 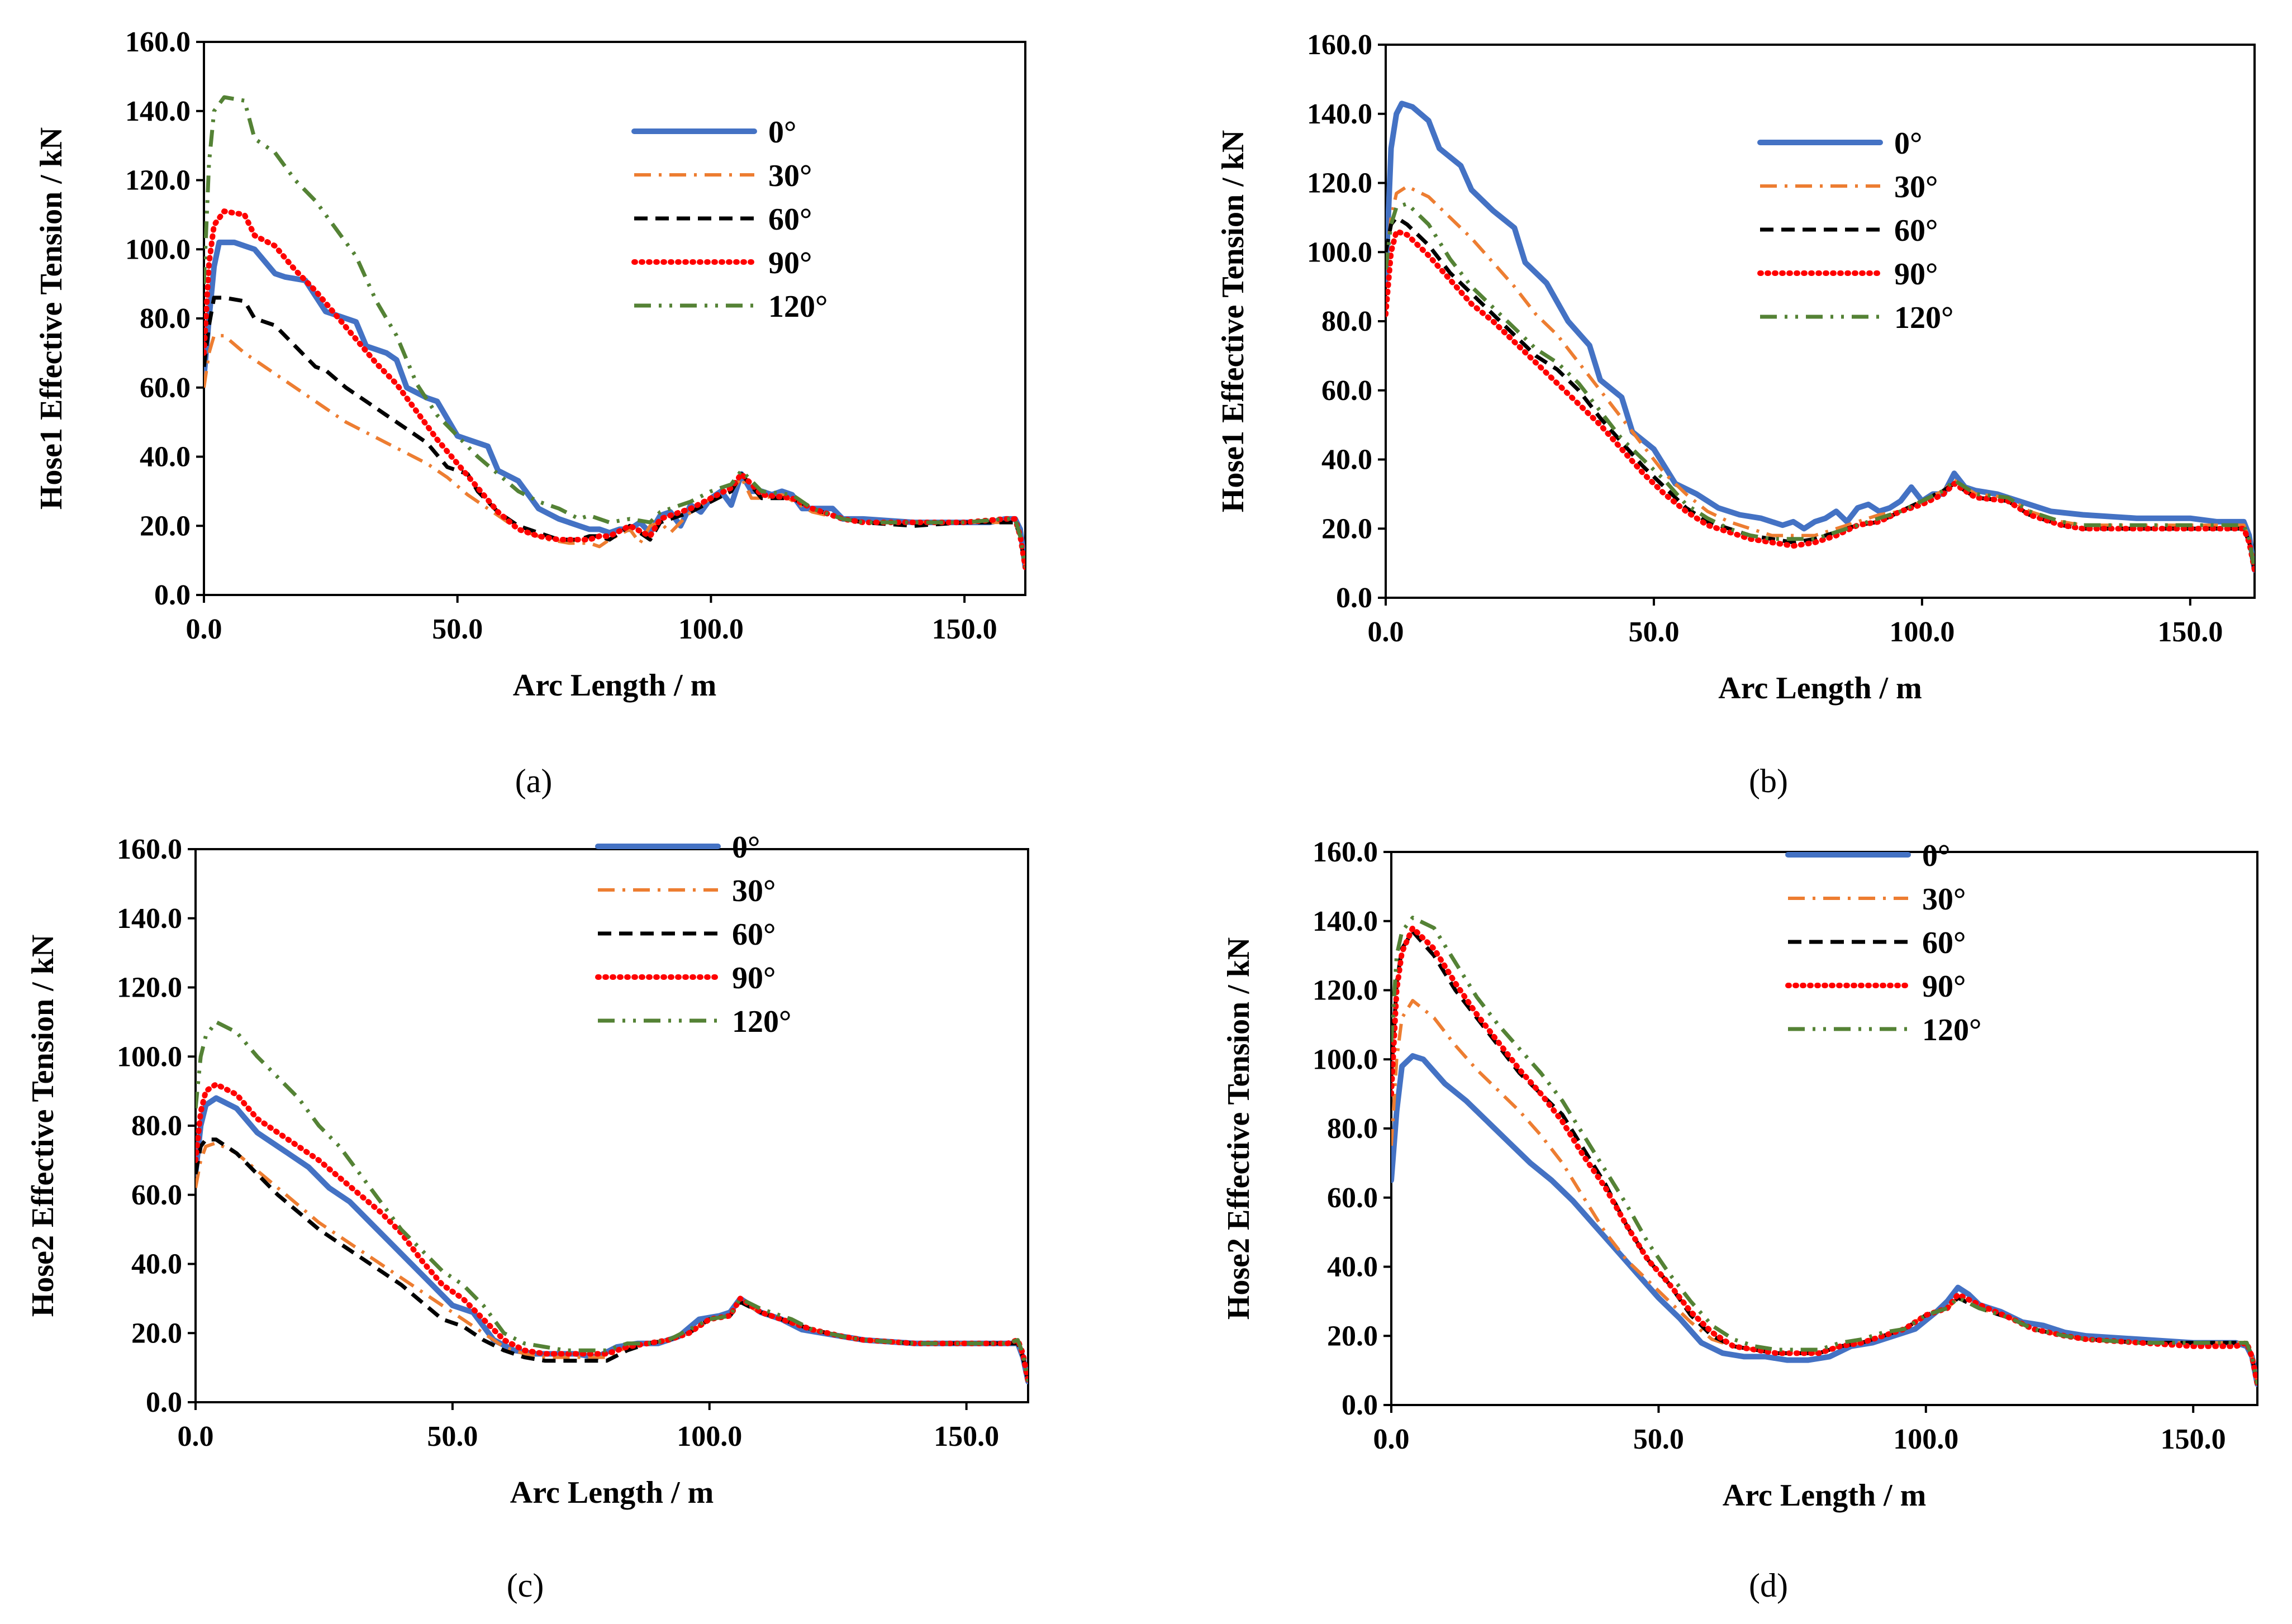 I want to click on panel-caption: (b), so click(x=1768, y=781).